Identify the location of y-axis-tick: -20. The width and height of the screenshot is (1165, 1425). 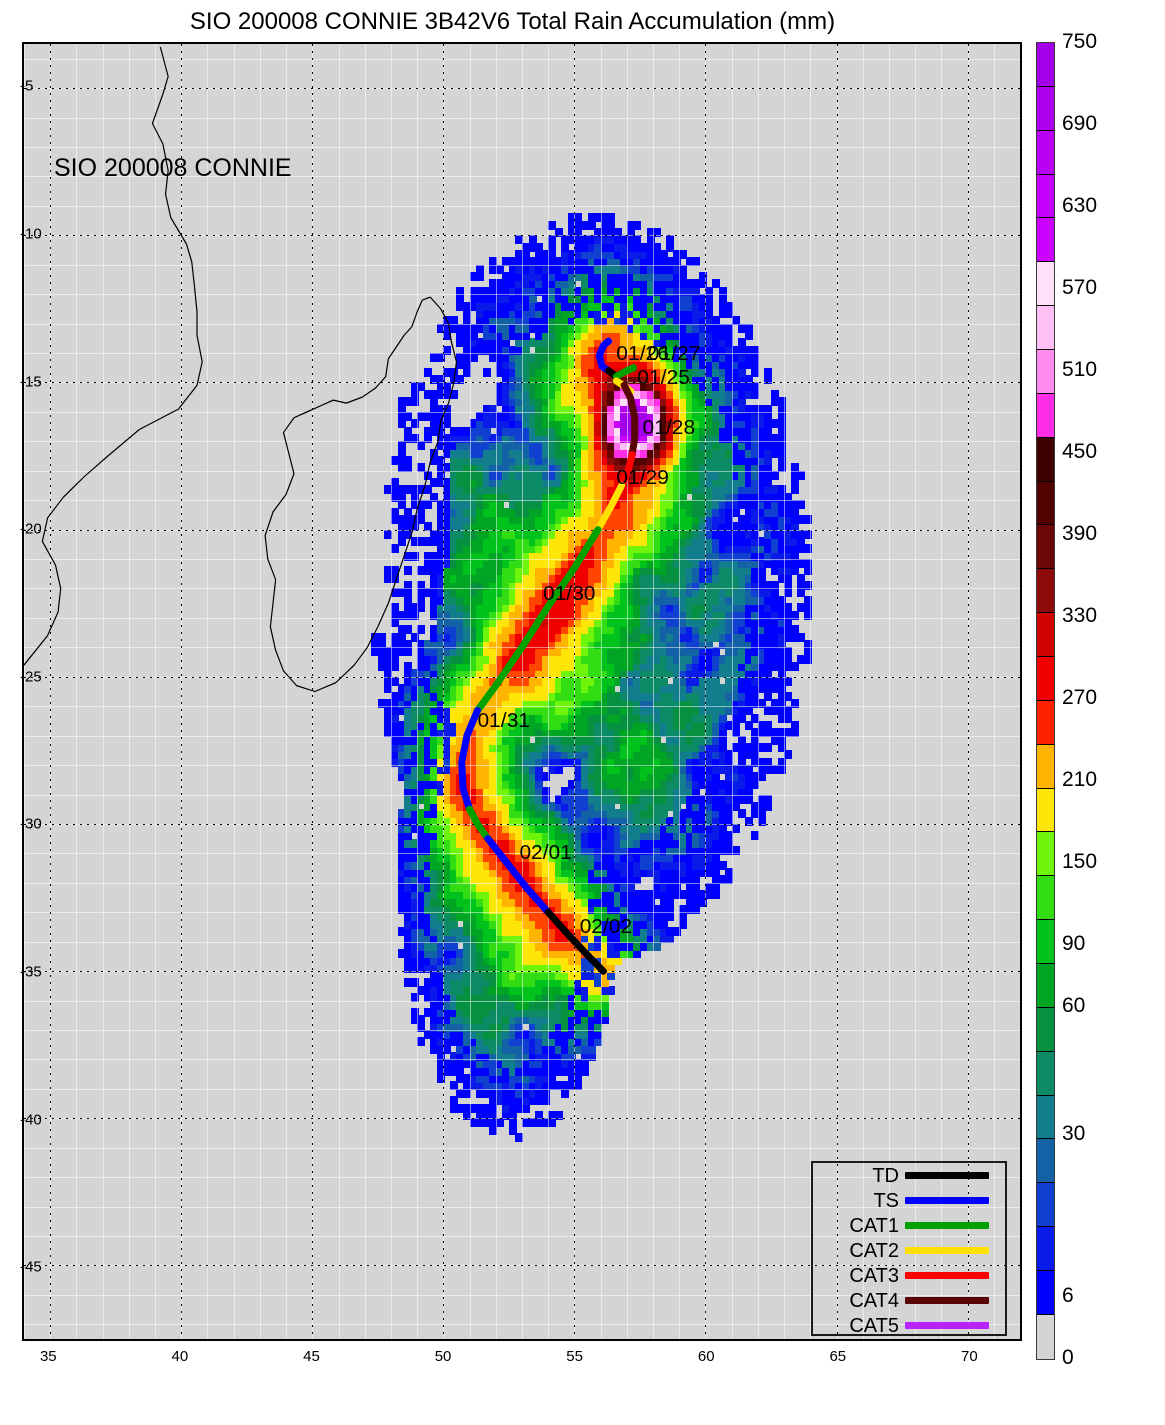
(31, 529).